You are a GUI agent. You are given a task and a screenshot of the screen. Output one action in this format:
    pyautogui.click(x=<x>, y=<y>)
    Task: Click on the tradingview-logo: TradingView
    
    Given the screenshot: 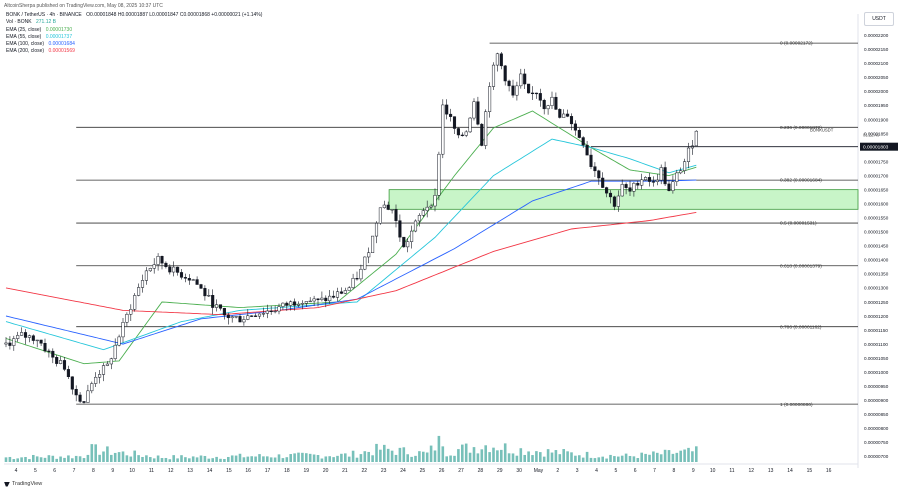 What is the action you would take?
    pyautogui.click(x=23, y=484)
    